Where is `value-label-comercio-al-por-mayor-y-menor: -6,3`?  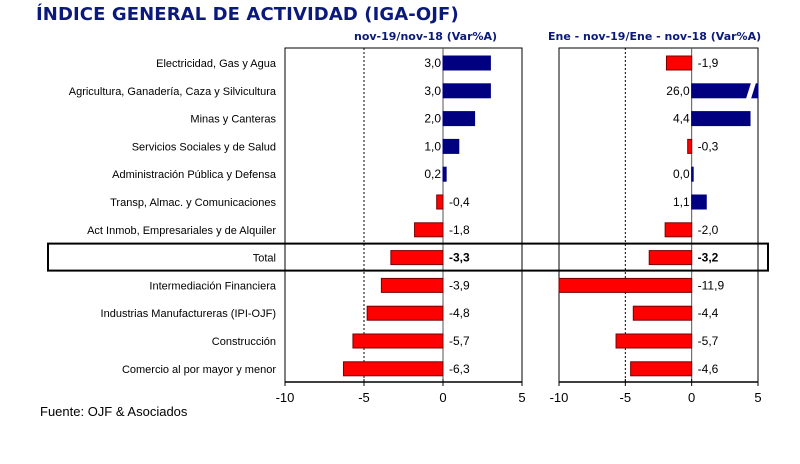
value-label-comercio-al-por-mayor-y-menor: -6,3 is located at coordinates (459, 369).